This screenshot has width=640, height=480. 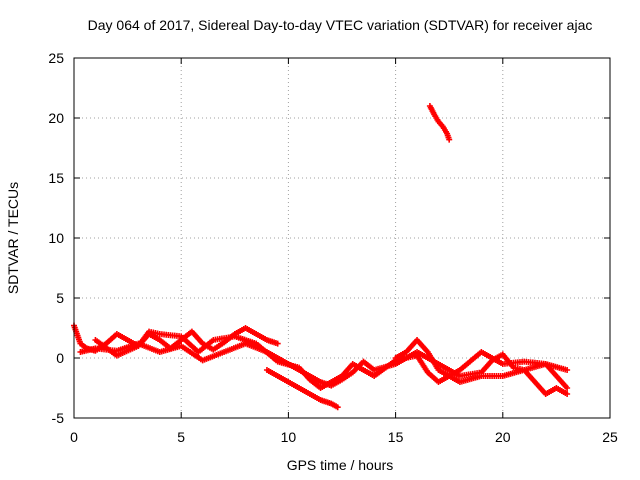 What do you see at coordinates (503, 437) in the screenshot?
I see `x-tick-label: 20` at bounding box center [503, 437].